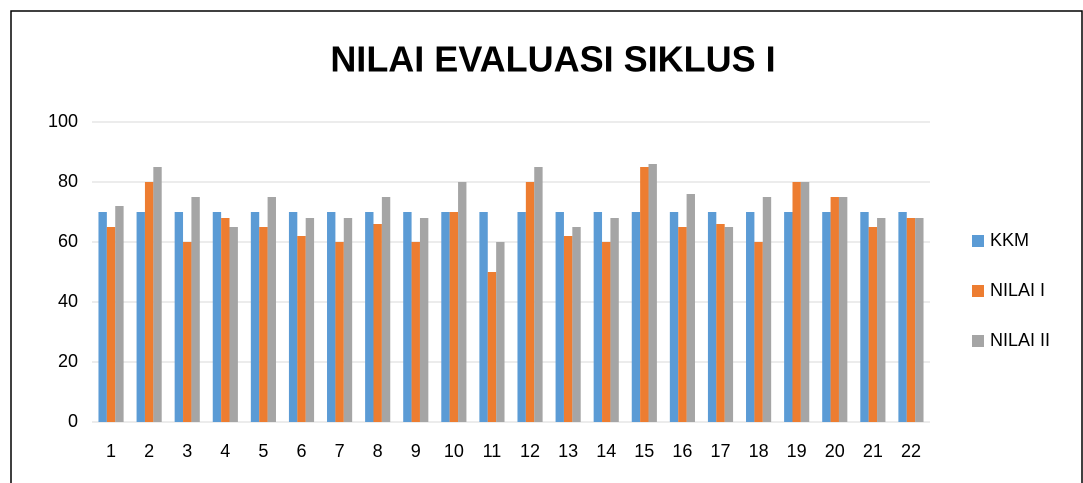  What do you see at coordinates (911, 451) in the screenshot?
I see `x-tick-label: 22` at bounding box center [911, 451].